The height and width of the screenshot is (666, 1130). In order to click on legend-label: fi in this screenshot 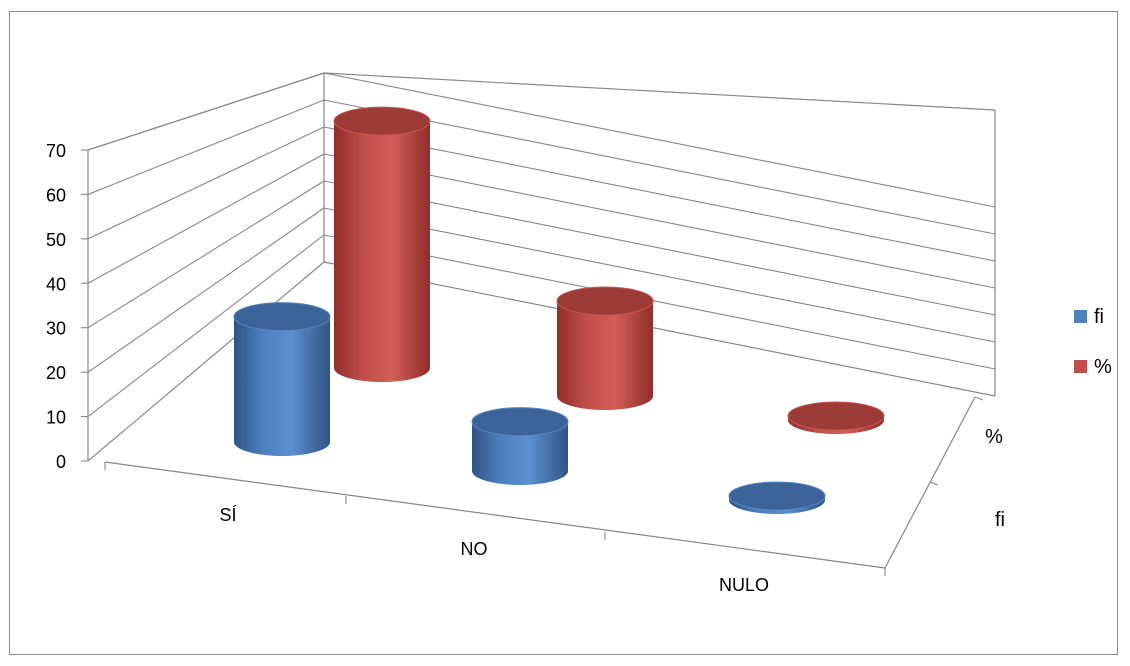, I will do `click(1099, 317)`.